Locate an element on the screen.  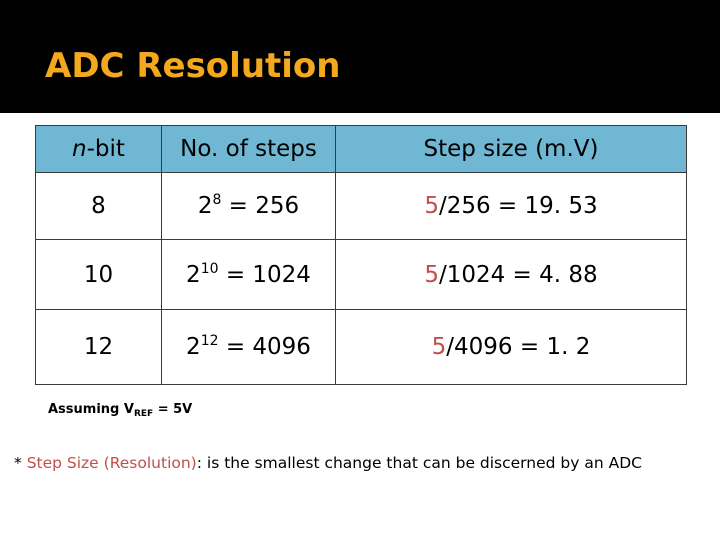
cell-stepsize: 5/256 = 19. 53 is located at coordinates (511, 206).